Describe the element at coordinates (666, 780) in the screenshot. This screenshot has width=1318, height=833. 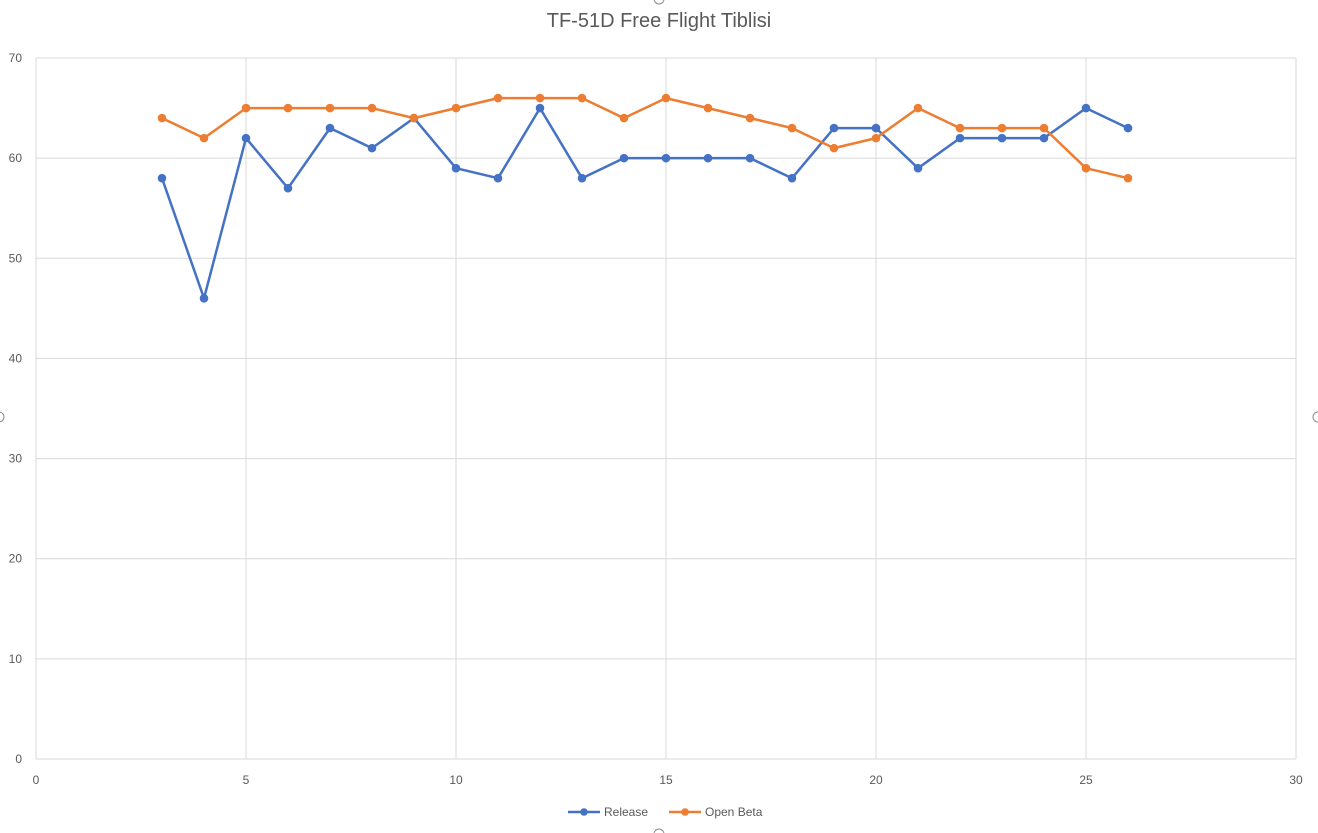
I see `x-tick-label: 15` at that location.